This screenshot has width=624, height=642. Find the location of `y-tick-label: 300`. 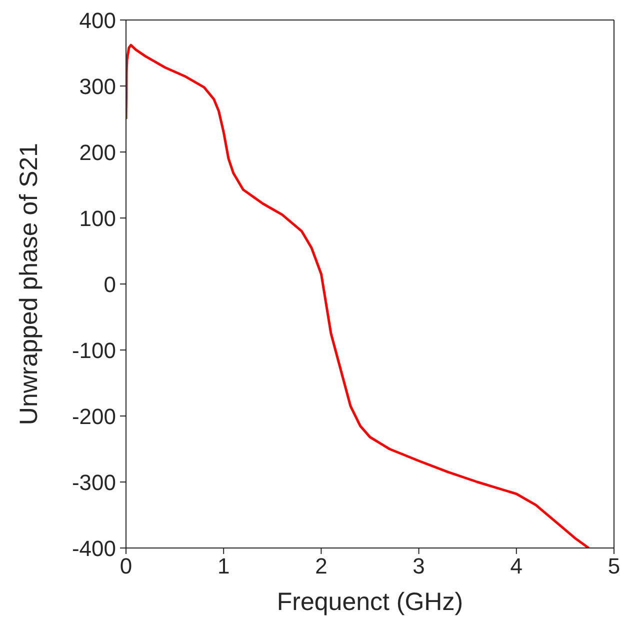

y-tick-label: 300 is located at coordinates (97, 86).